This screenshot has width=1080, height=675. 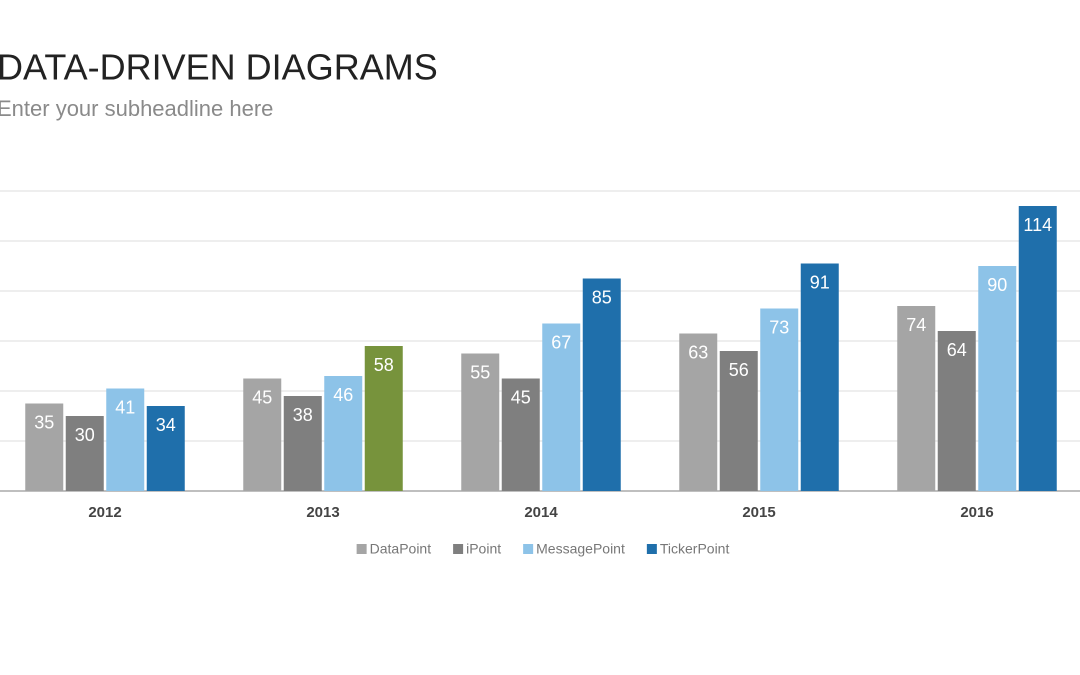 What do you see at coordinates (561, 342) in the screenshot?
I see `data-label: 67` at bounding box center [561, 342].